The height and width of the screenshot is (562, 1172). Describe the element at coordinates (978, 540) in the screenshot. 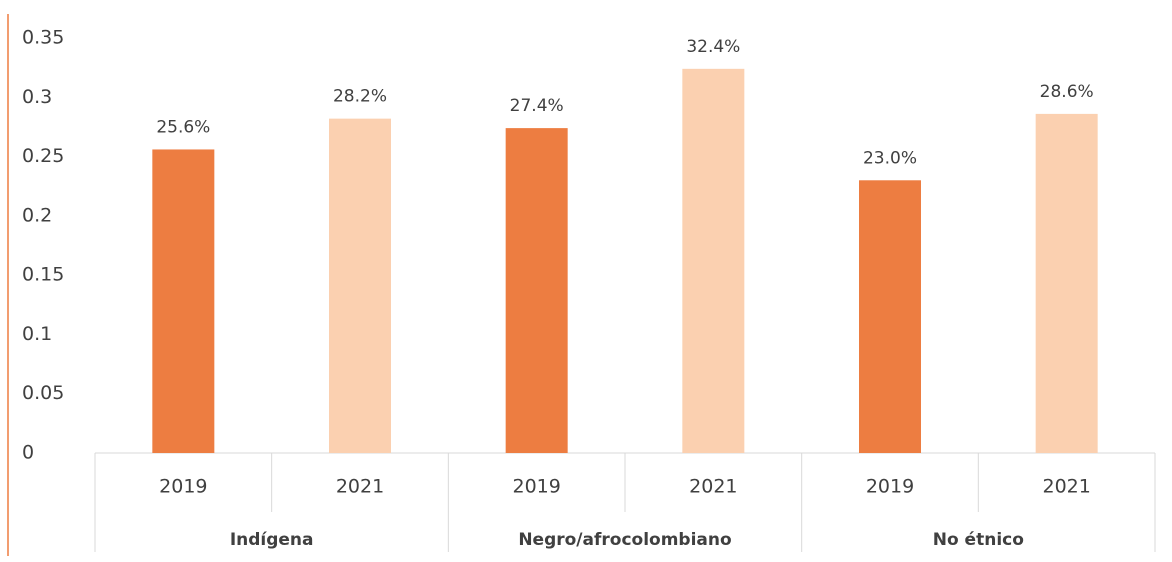

I see `group-label: No étnico` at that location.